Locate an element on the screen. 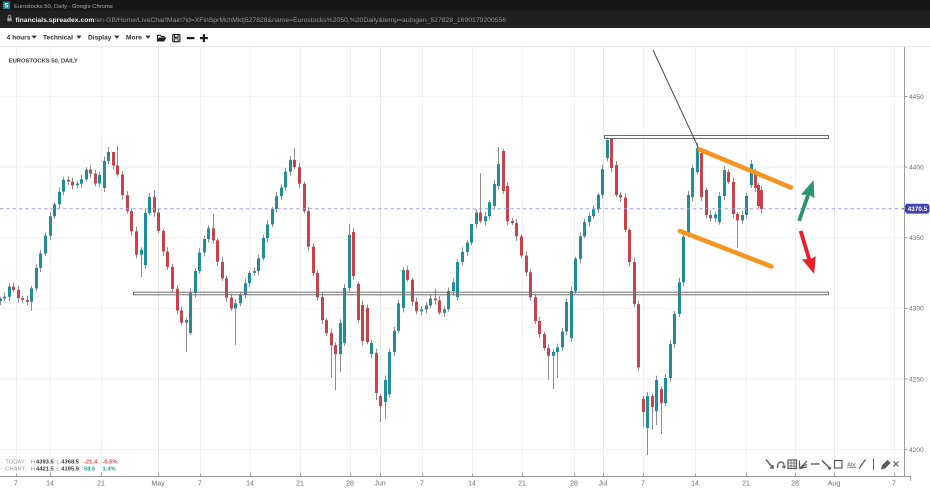 Image resolution: width=930 pixels, height=492 pixels. svg-text: 4450 is located at coordinates (916, 97).